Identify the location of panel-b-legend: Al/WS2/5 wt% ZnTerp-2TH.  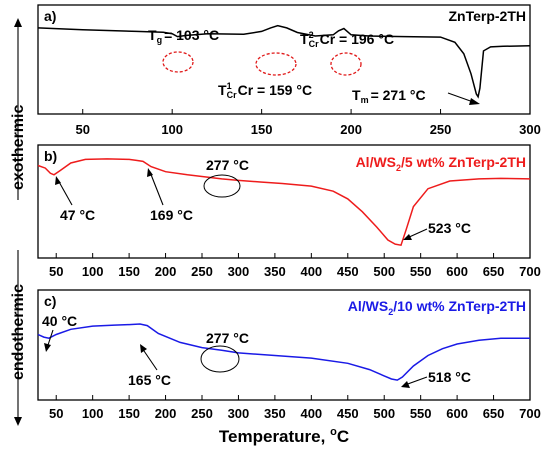
(441, 163).